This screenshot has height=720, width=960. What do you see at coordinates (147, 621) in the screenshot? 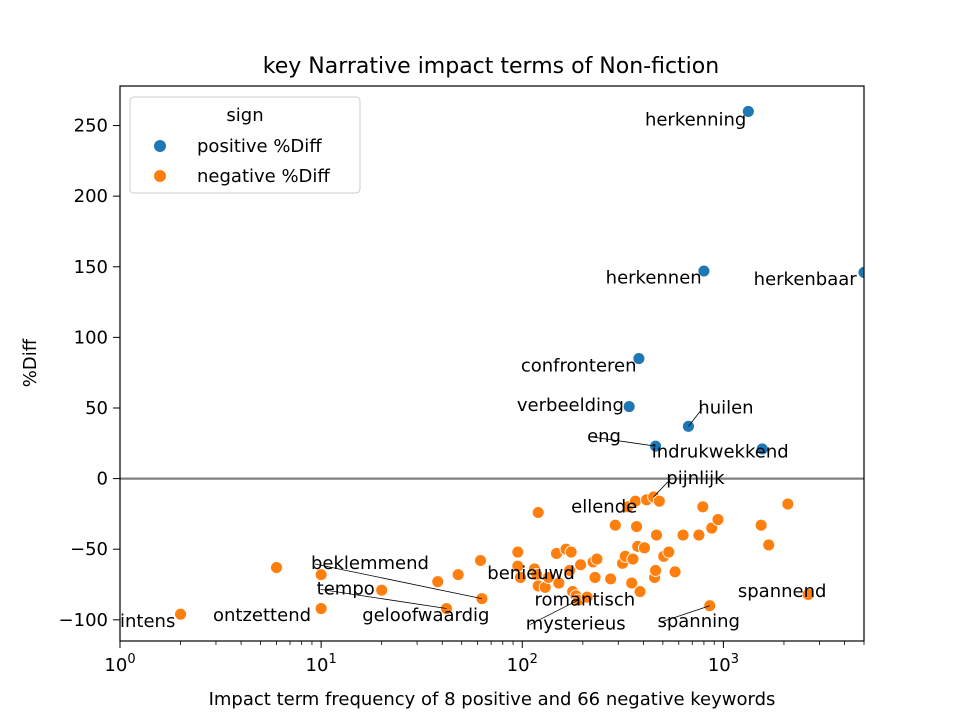
I see `annotation-label-16: intens` at bounding box center [147, 621].